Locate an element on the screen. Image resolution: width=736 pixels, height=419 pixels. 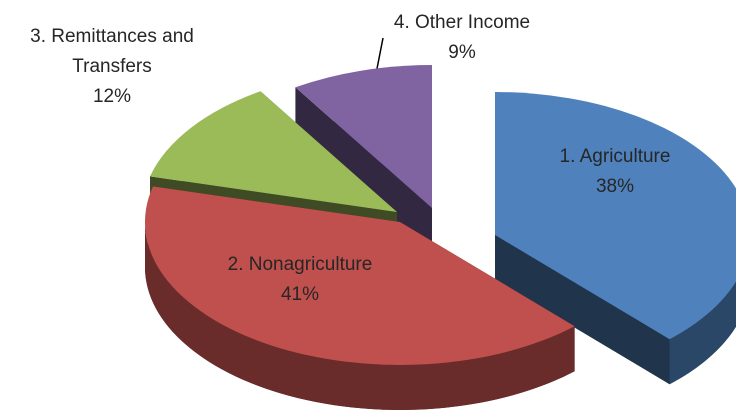
category-label: 2. Nonagriculture is located at coordinates (300, 264).